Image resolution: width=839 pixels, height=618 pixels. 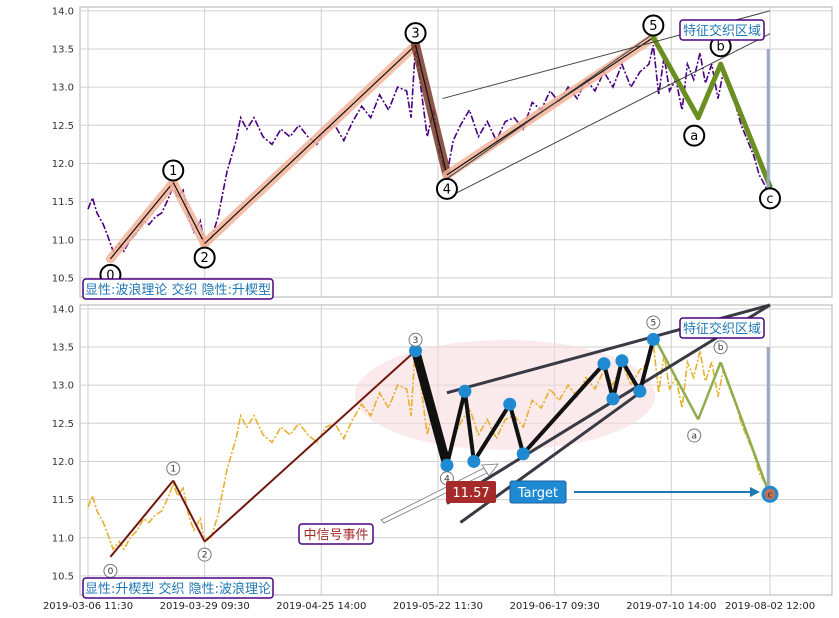 I want to click on bottom-y-ticks: 10.5 11.0 11.5 12.0 12.5 13.0 13.5 14.0, so click(x=63, y=443).